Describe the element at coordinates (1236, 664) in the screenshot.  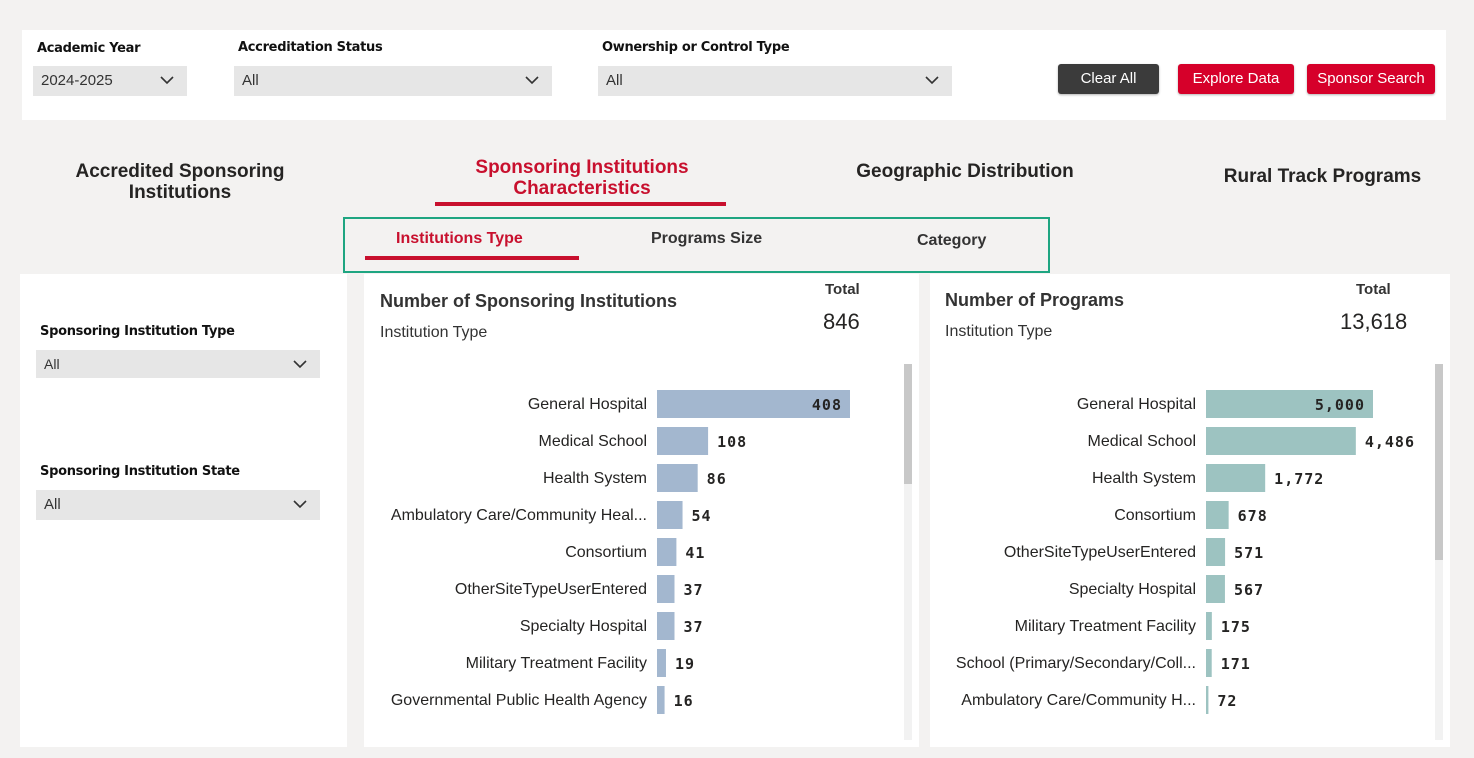
I see `value-label: 171` at that location.